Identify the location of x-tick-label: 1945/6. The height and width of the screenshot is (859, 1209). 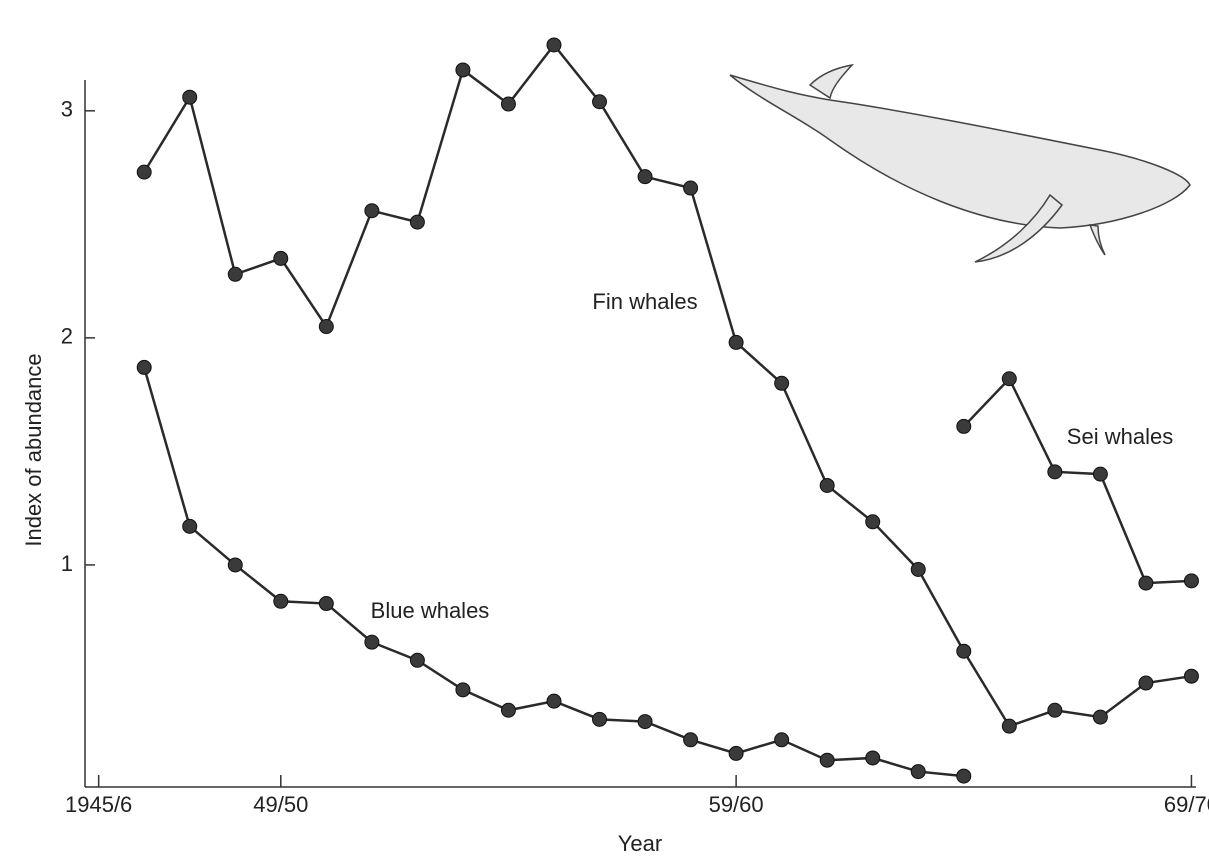
(98, 804).